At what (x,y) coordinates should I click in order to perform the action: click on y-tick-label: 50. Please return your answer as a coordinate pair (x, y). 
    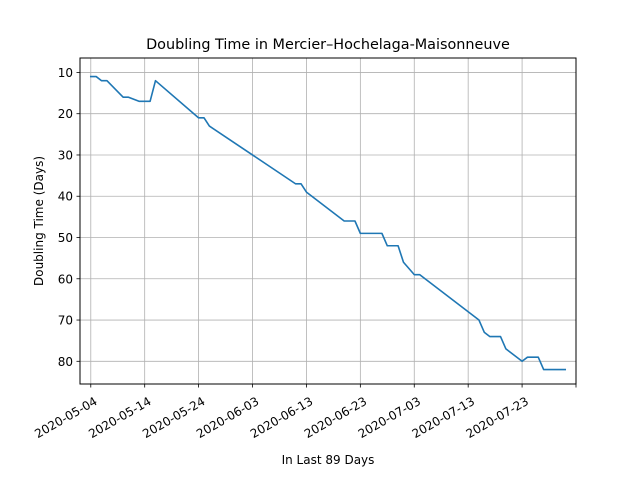
    Looking at the image, I should click on (65, 238).